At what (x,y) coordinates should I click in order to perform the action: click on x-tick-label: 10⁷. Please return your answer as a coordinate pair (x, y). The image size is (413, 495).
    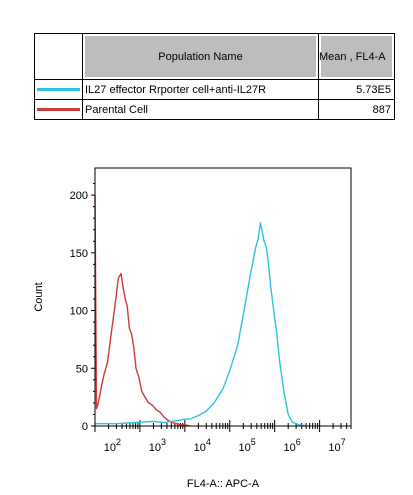
    Looking at the image, I should click on (336, 445).